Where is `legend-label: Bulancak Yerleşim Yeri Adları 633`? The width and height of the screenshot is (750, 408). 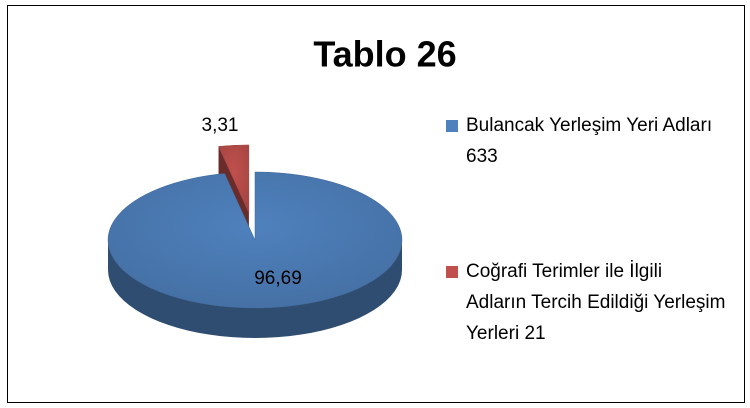 legend-label: Bulancak Yerleşim Yeri Adları 633 is located at coordinates (589, 141).